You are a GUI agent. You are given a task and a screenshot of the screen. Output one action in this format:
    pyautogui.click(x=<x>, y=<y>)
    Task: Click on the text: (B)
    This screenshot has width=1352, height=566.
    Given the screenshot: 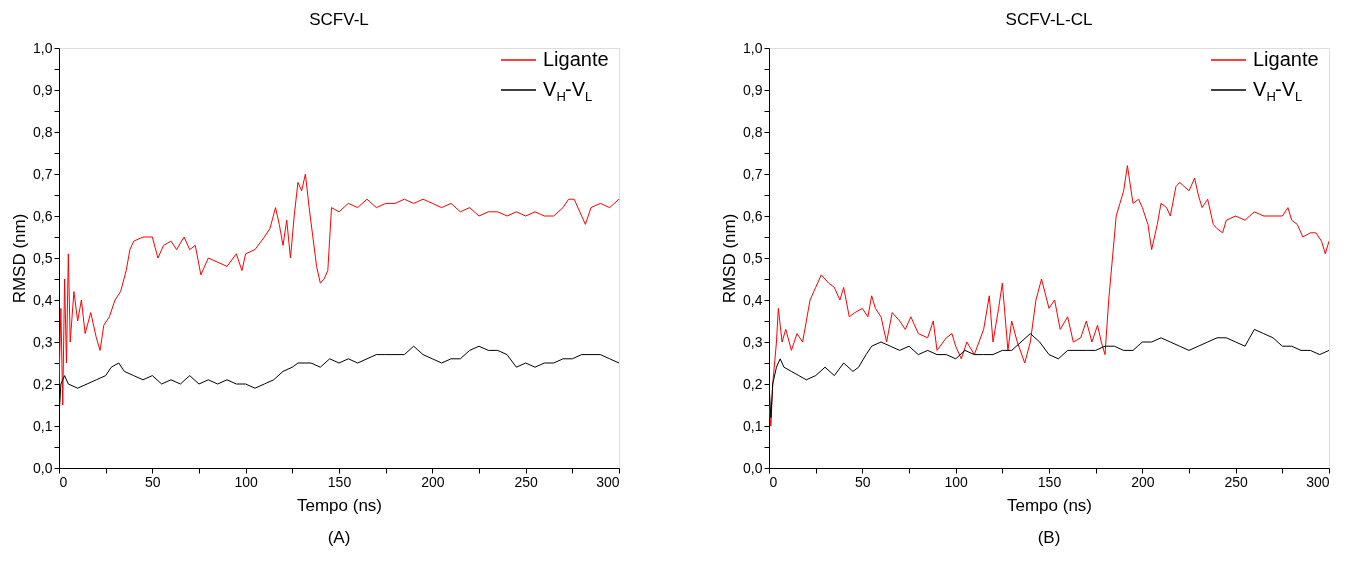 What is the action you would take?
    pyautogui.click(x=1049, y=537)
    